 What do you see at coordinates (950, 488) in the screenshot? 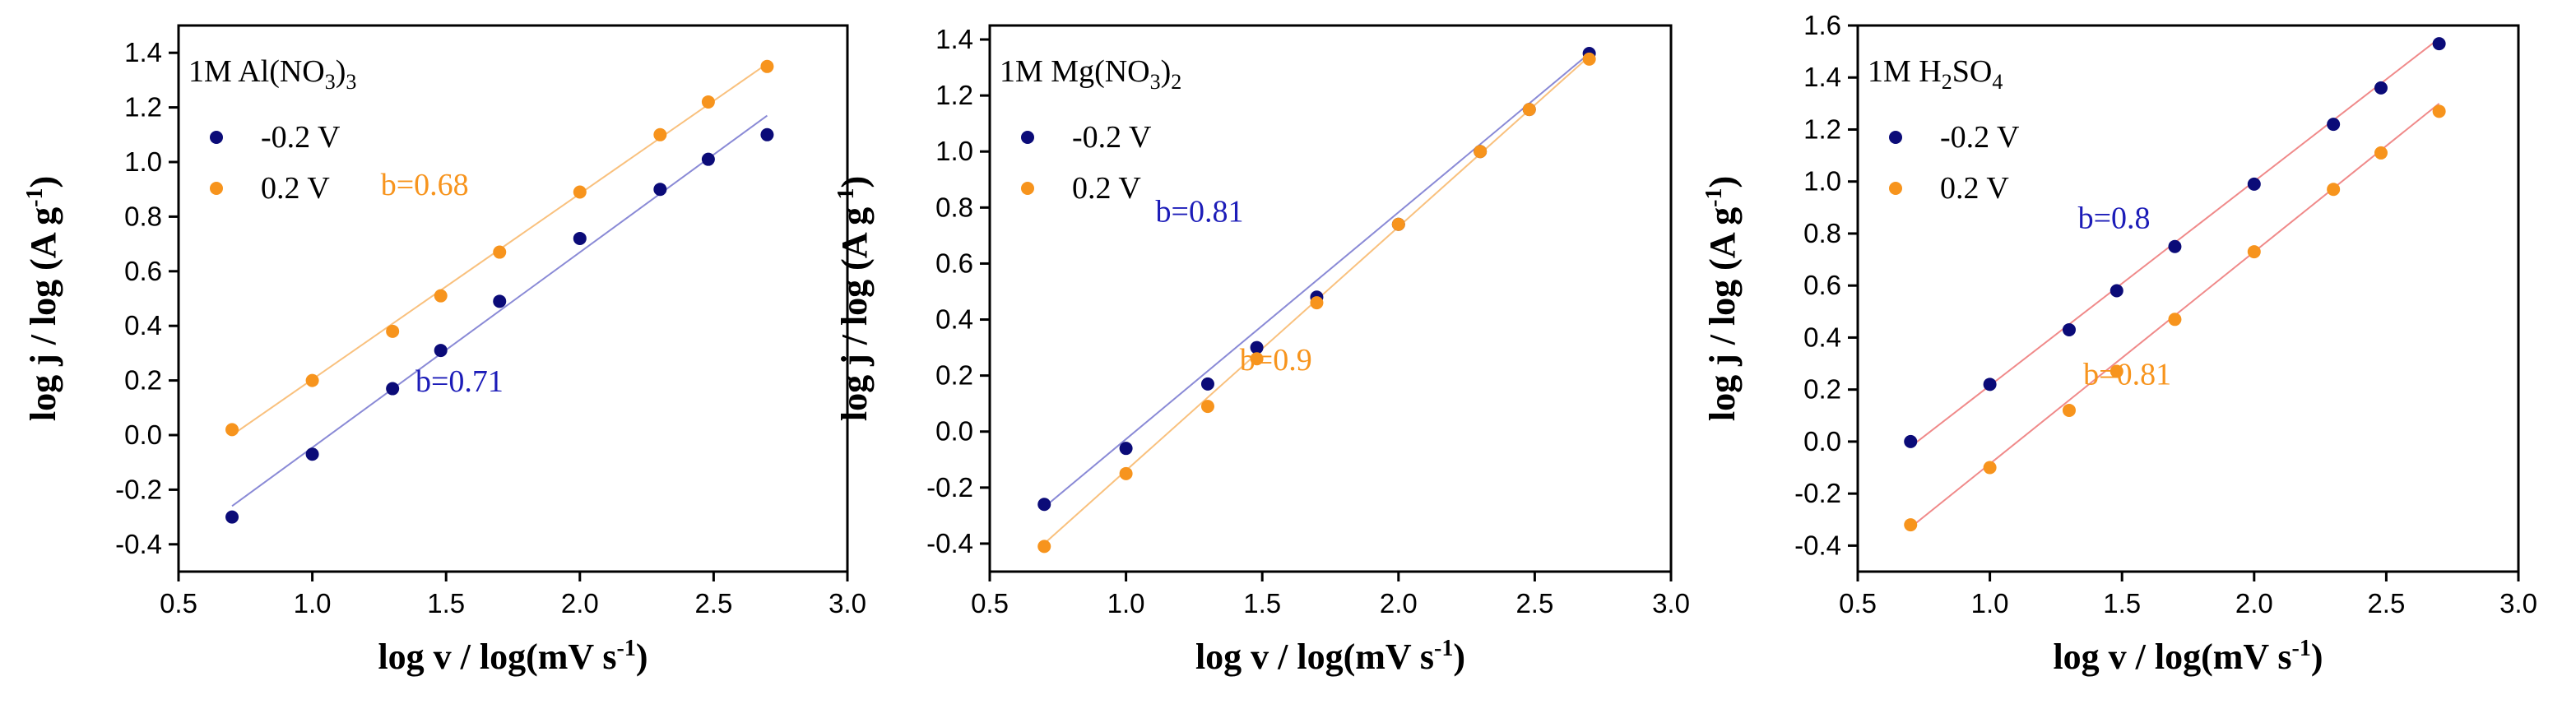
I see `y-tick-label: -0.2` at bounding box center [950, 488].